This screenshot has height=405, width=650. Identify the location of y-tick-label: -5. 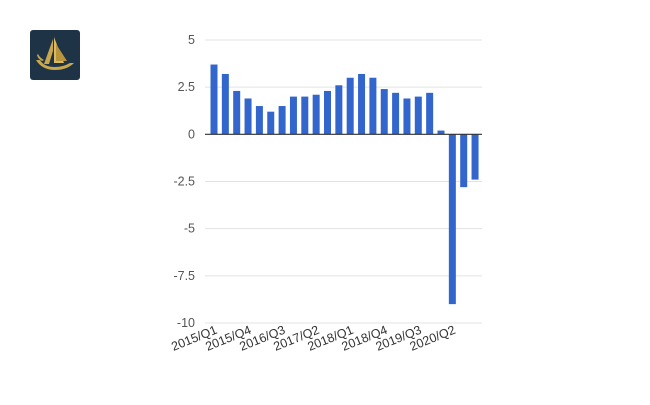
(189, 229).